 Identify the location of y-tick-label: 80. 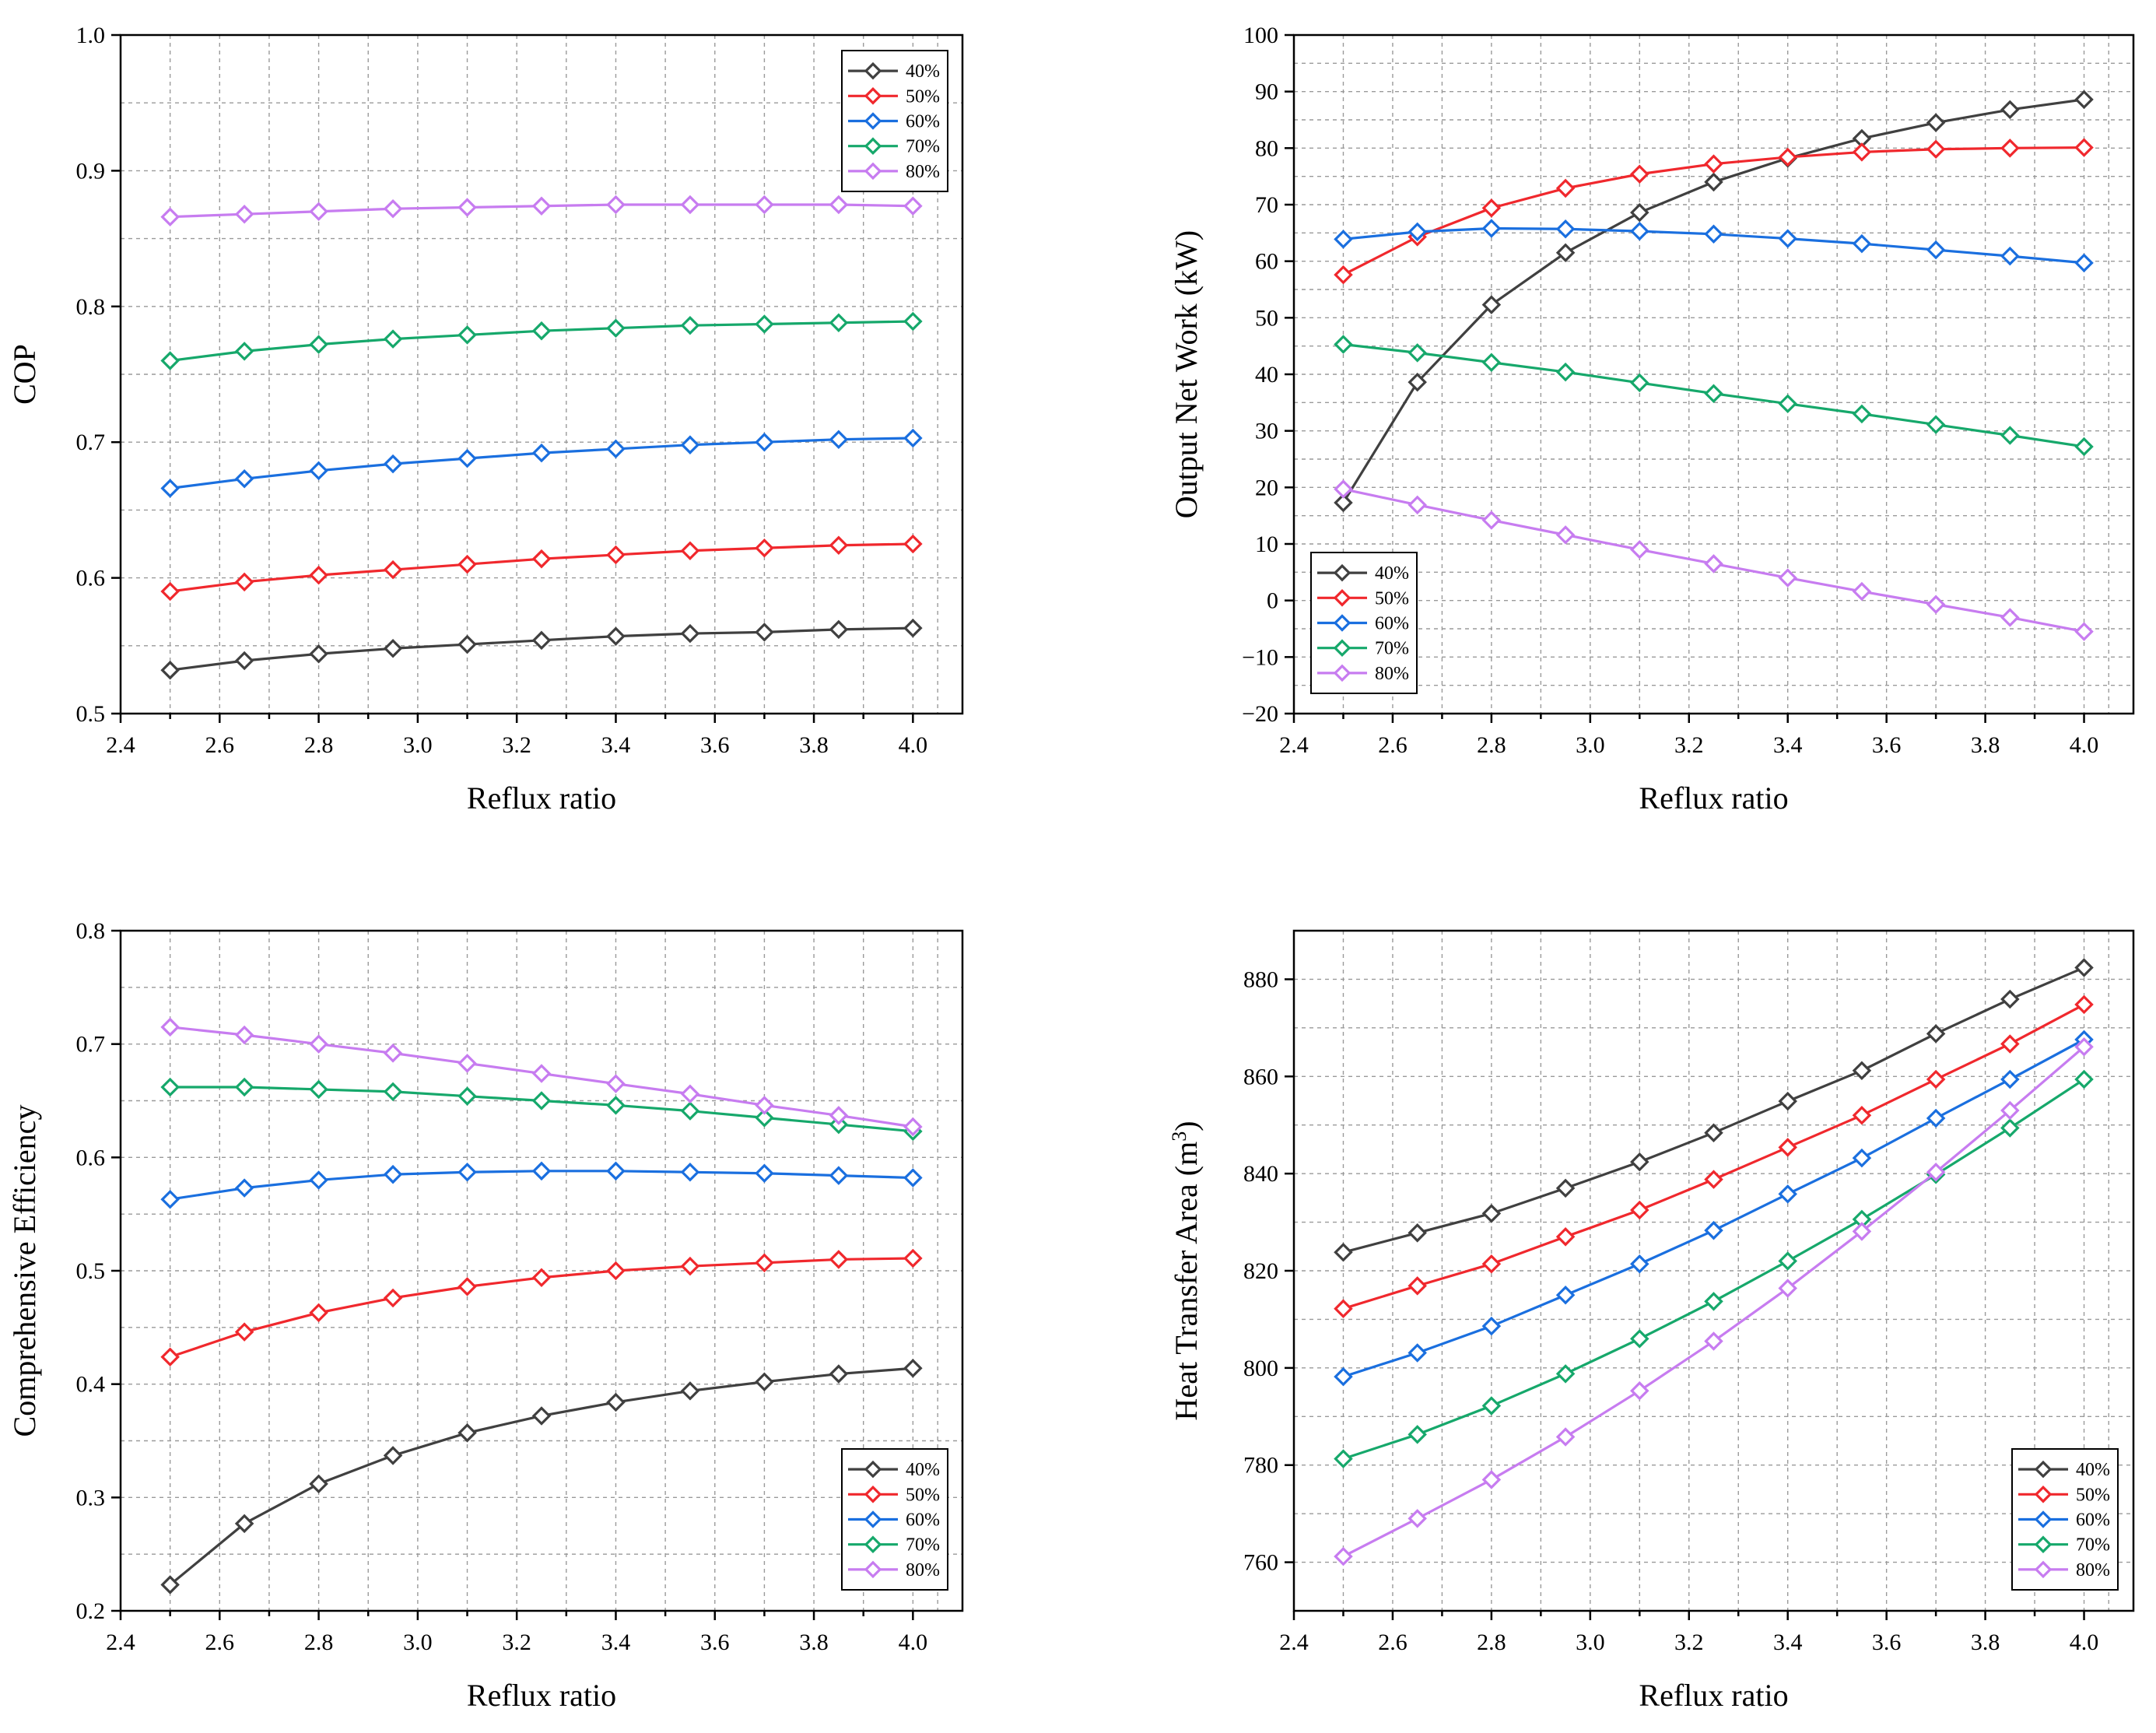
(1266, 148).